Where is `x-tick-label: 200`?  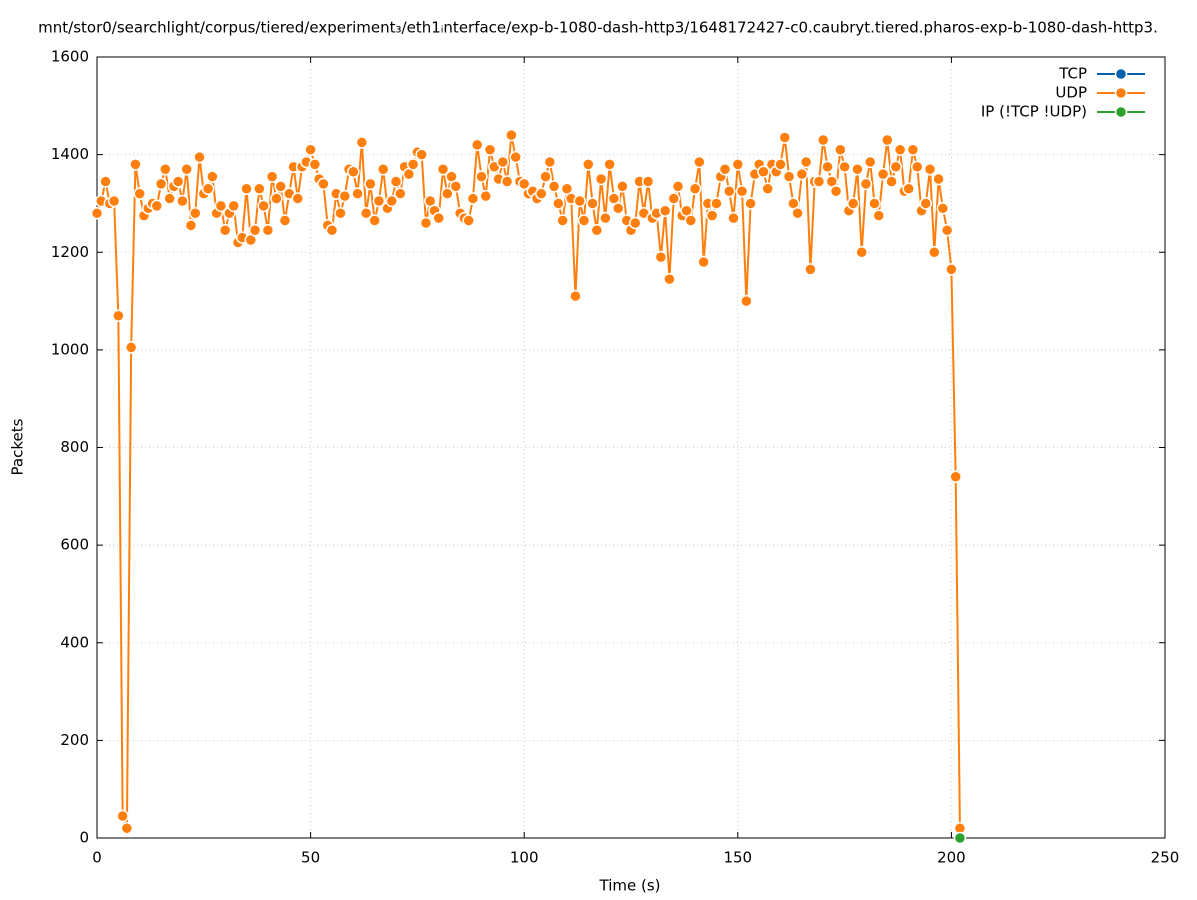
x-tick-label: 200 is located at coordinates (951, 858).